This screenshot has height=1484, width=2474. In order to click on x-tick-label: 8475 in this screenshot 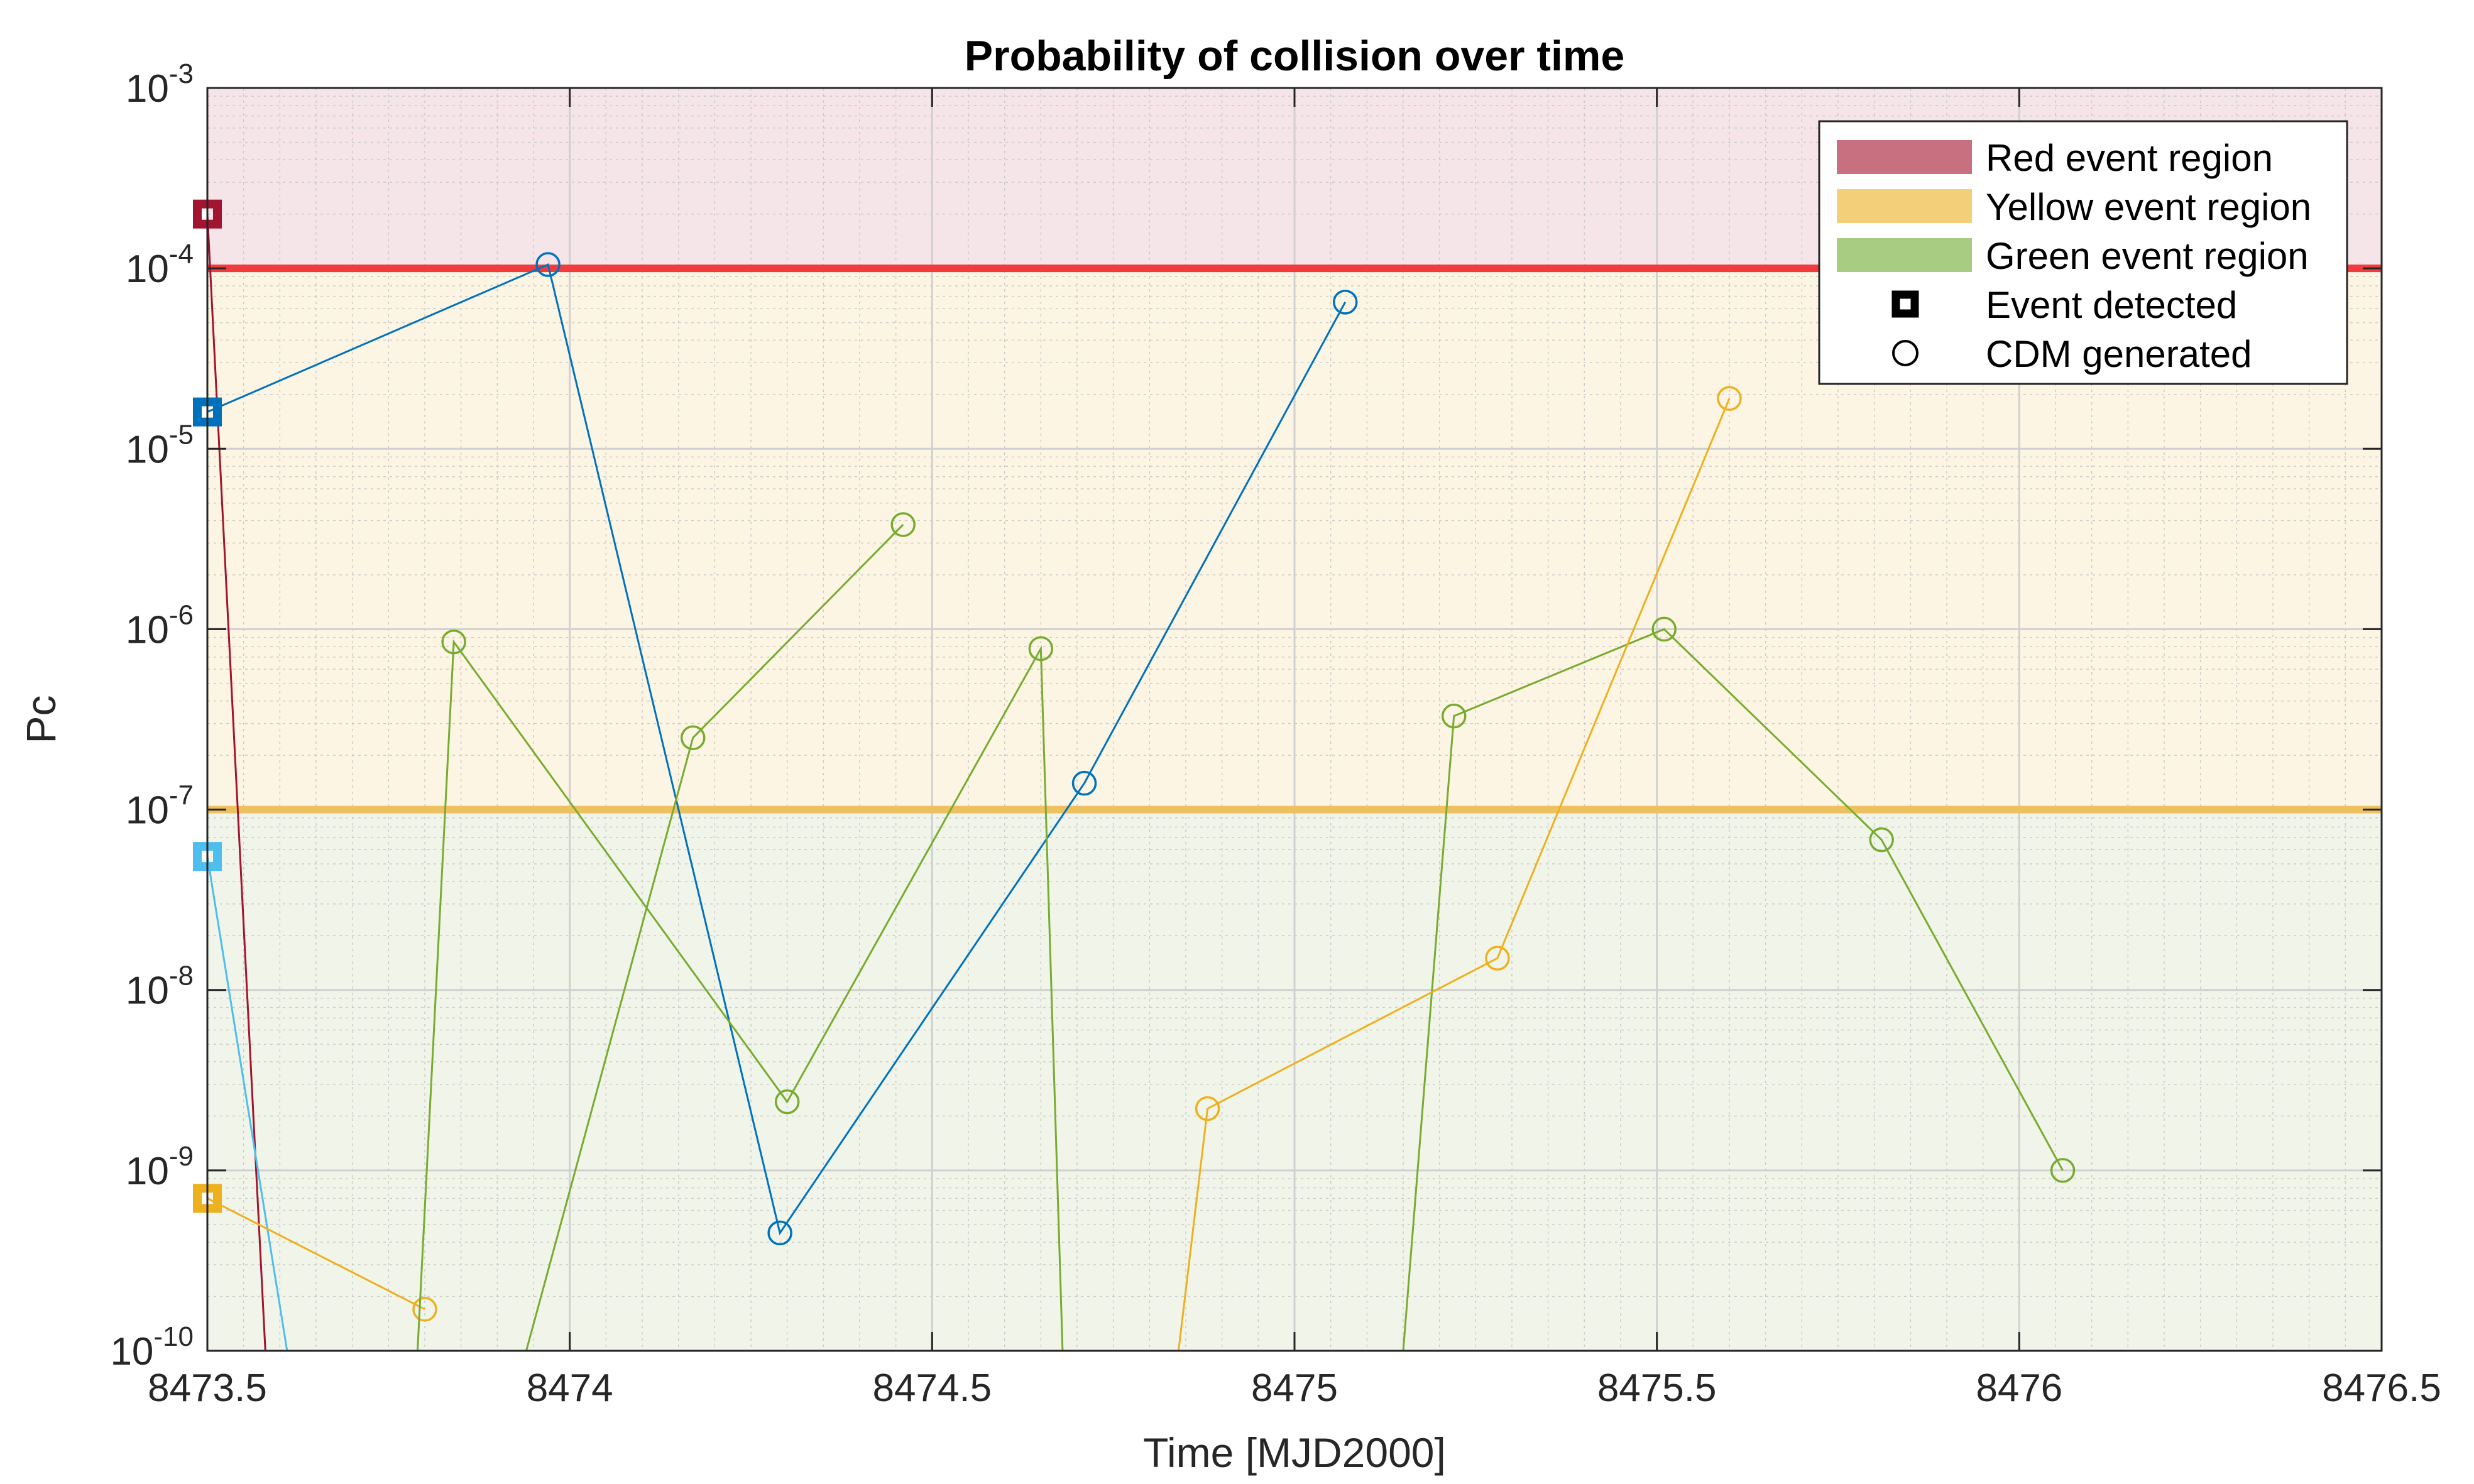, I will do `click(1294, 1388)`.